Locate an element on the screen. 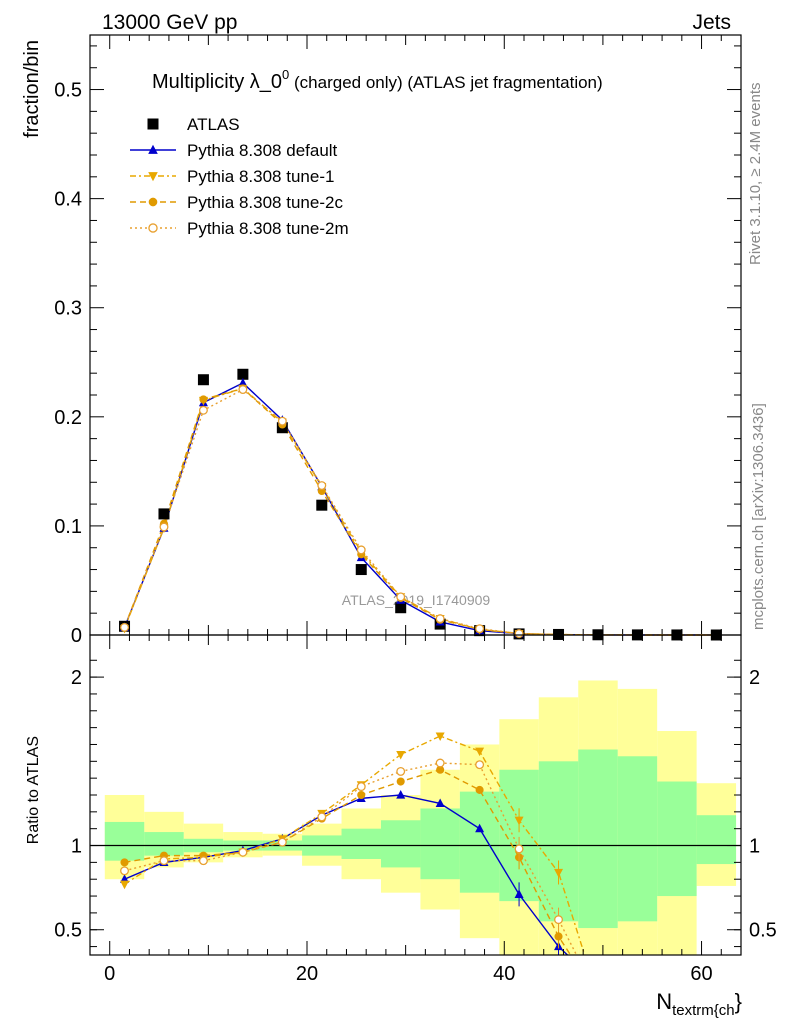  top-ytick-label: 0 is located at coordinates (76, 636).